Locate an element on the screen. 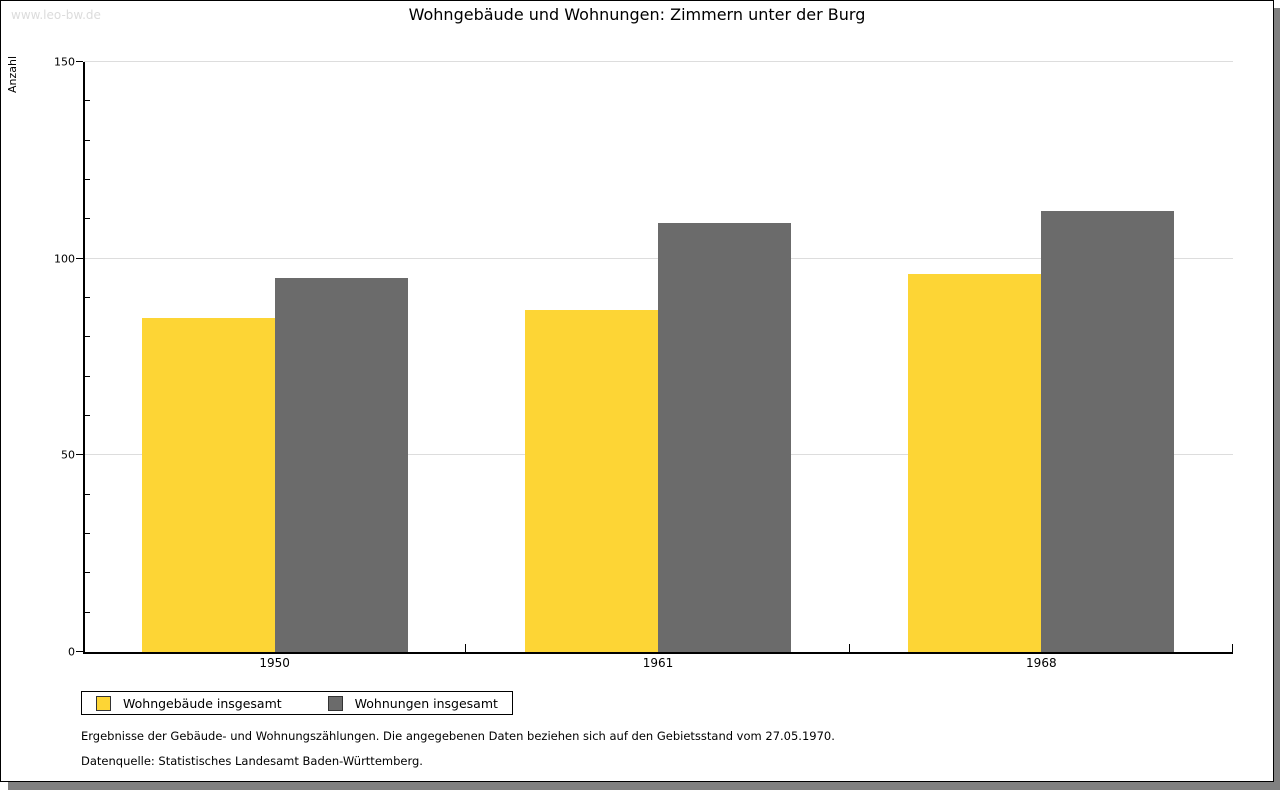  bar-wohnungen-insgesamt-1961 is located at coordinates (724, 437).